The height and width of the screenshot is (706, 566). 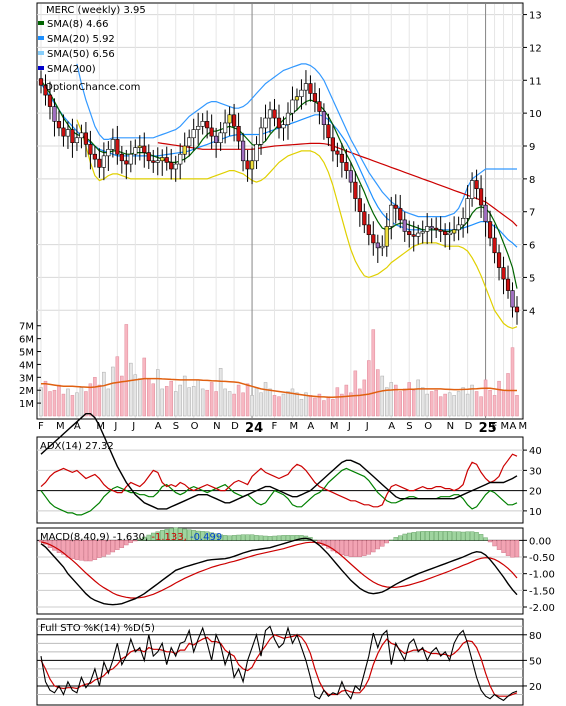 What do you see at coordinates (428, 426) in the screenshot?
I see `x-axis-label: O` at bounding box center [428, 426].